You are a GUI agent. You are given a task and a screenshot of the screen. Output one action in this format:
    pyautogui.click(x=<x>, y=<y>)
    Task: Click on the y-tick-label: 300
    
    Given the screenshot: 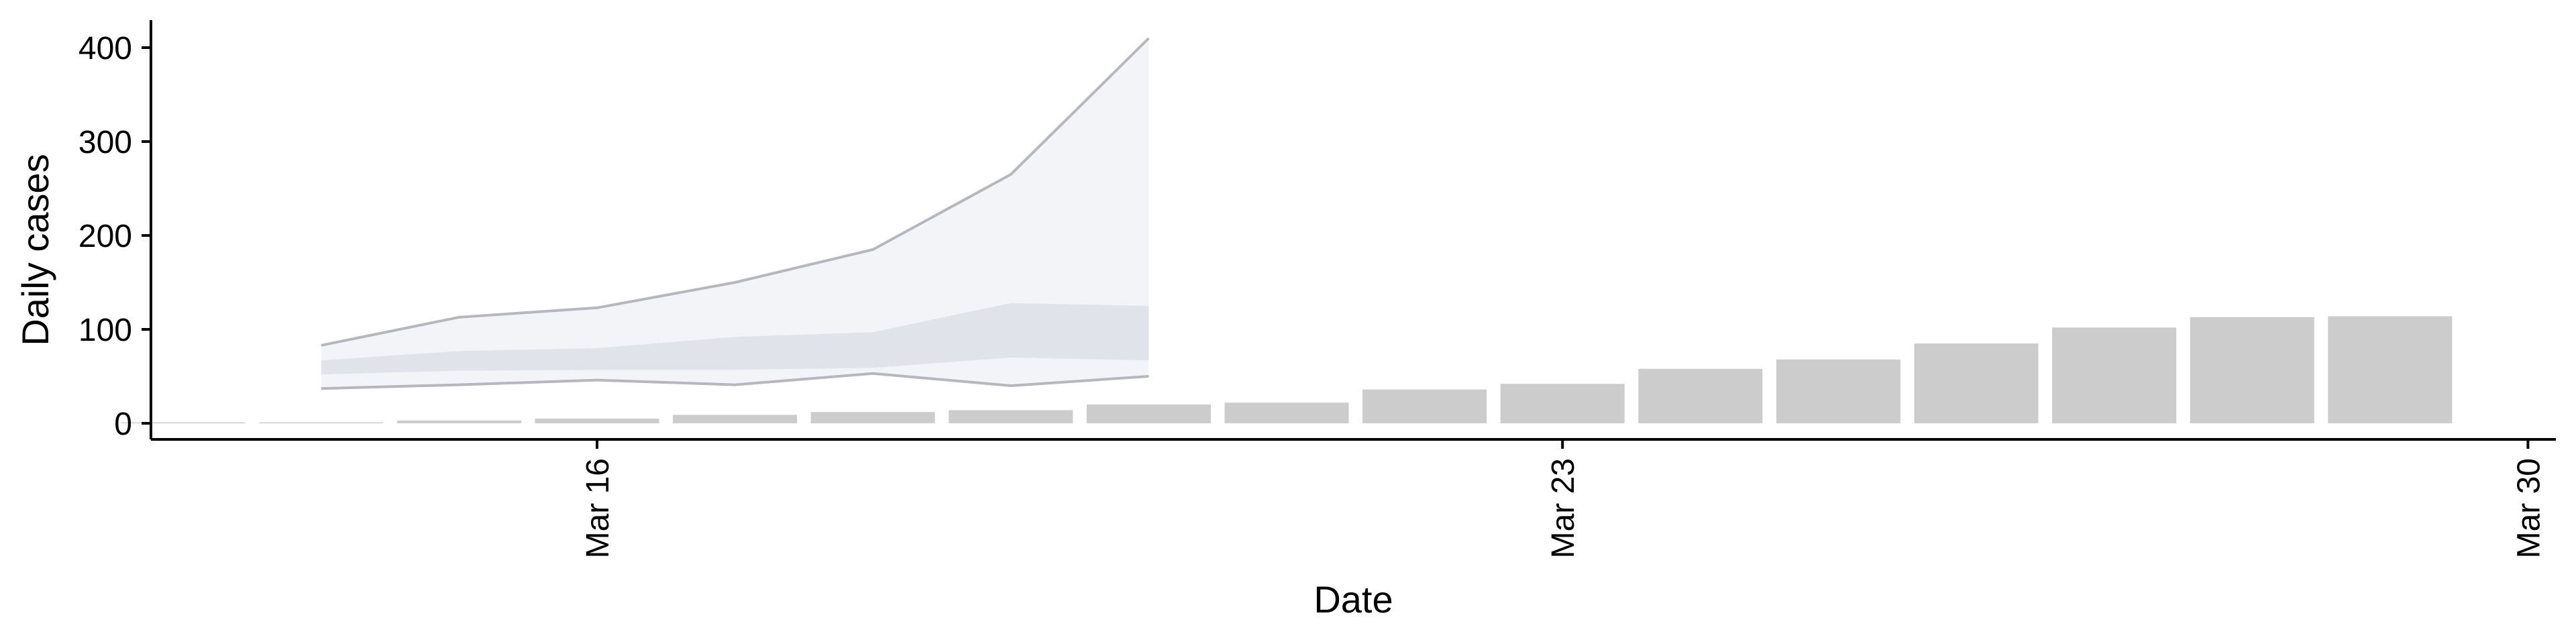 What is the action you would take?
    pyautogui.click(x=105, y=142)
    